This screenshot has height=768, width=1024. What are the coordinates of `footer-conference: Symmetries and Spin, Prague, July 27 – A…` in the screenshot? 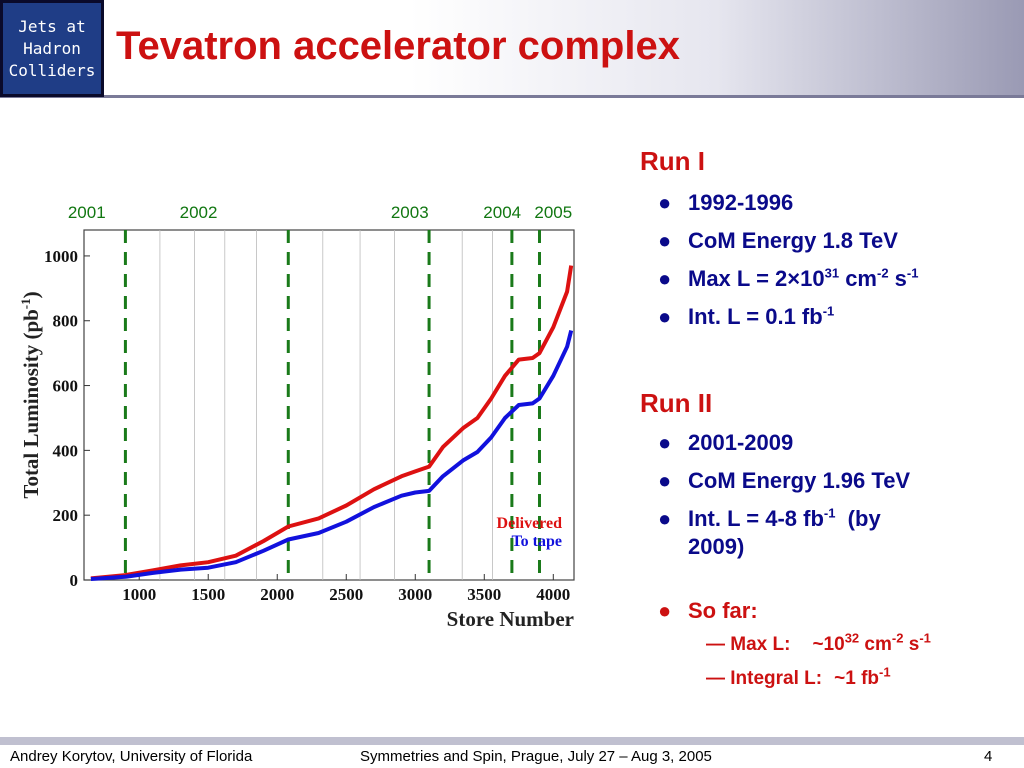 It's located at (536, 756).